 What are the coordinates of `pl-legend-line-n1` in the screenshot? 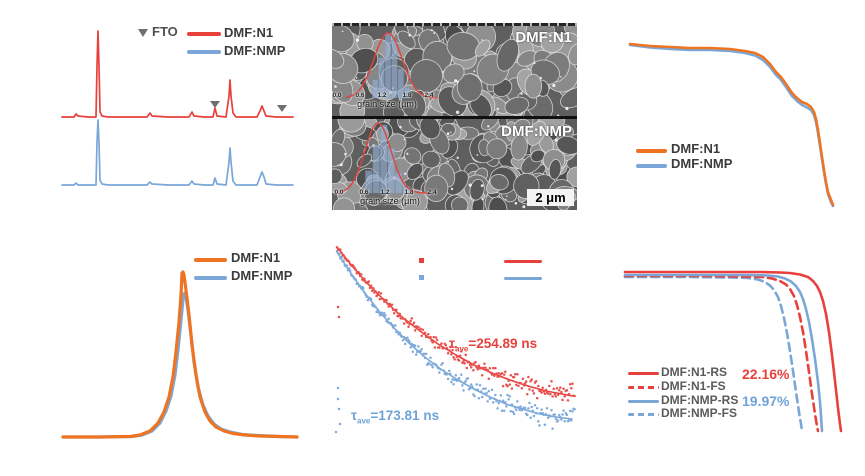 It's located at (210, 260).